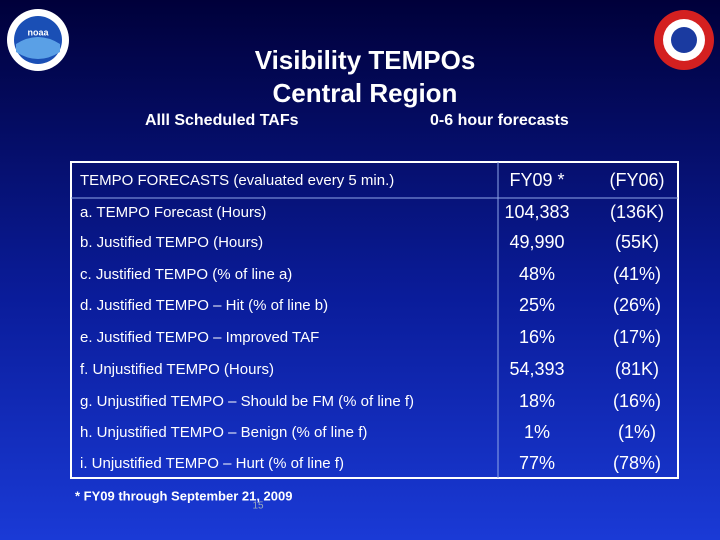 The width and height of the screenshot is (720, 540). I want to click on table-value: (26%), so click(637, 305).